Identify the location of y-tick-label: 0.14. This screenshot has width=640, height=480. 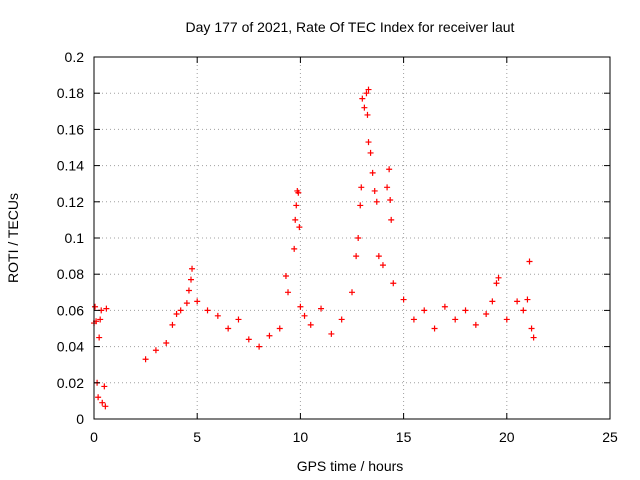
(70, 166).